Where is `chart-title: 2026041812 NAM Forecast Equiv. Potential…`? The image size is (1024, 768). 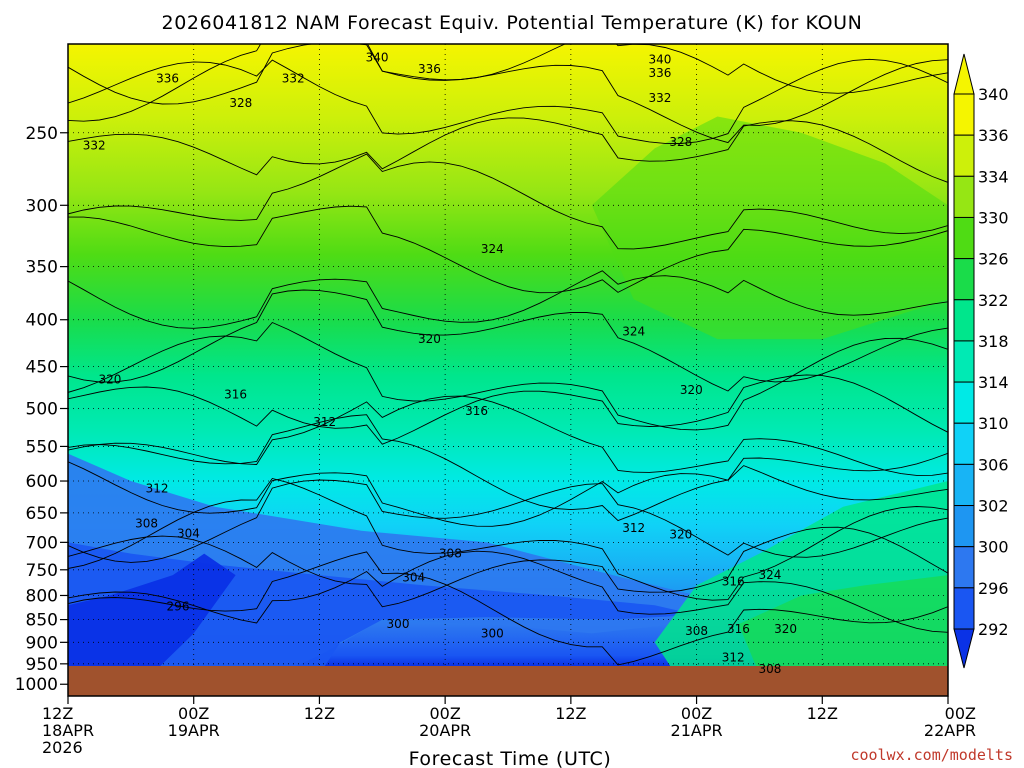 chart-title: 2026041812 NAM Forecast Equiv. Potential… is located at coordinates (512, 23).